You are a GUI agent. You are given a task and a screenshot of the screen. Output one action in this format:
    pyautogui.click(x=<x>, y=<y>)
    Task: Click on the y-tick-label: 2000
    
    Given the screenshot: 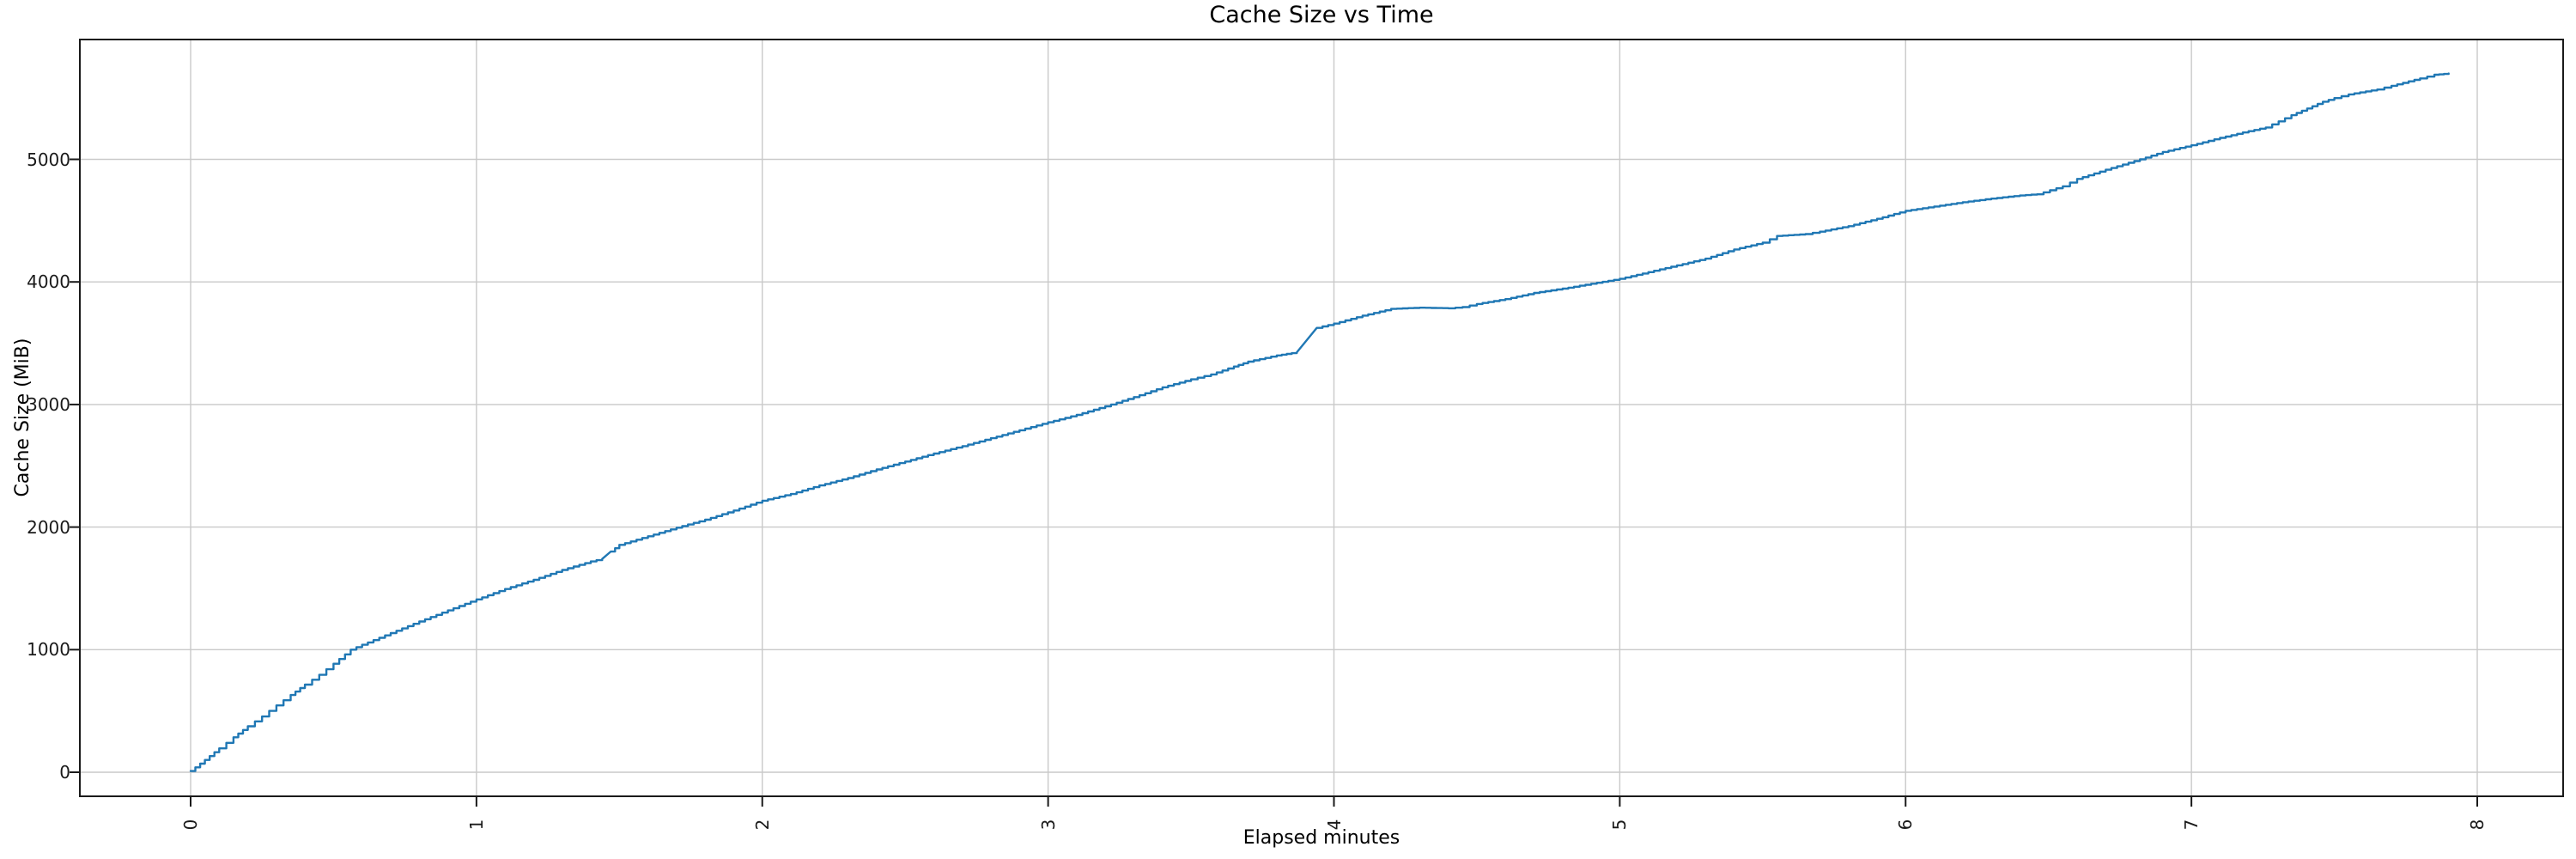 What is the action you would take?
    pyautogui.click(x=48, y=527)
    